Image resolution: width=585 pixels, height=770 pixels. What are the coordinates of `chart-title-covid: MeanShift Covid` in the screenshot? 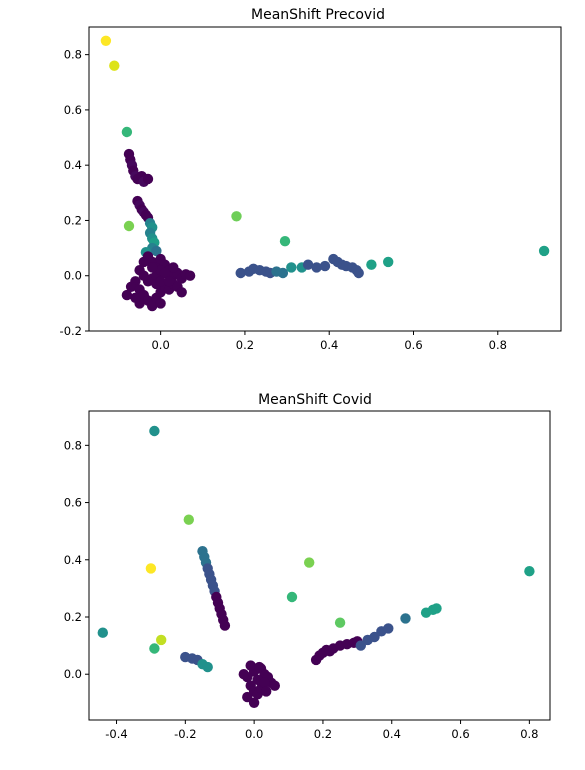 It's located at (315, 400).